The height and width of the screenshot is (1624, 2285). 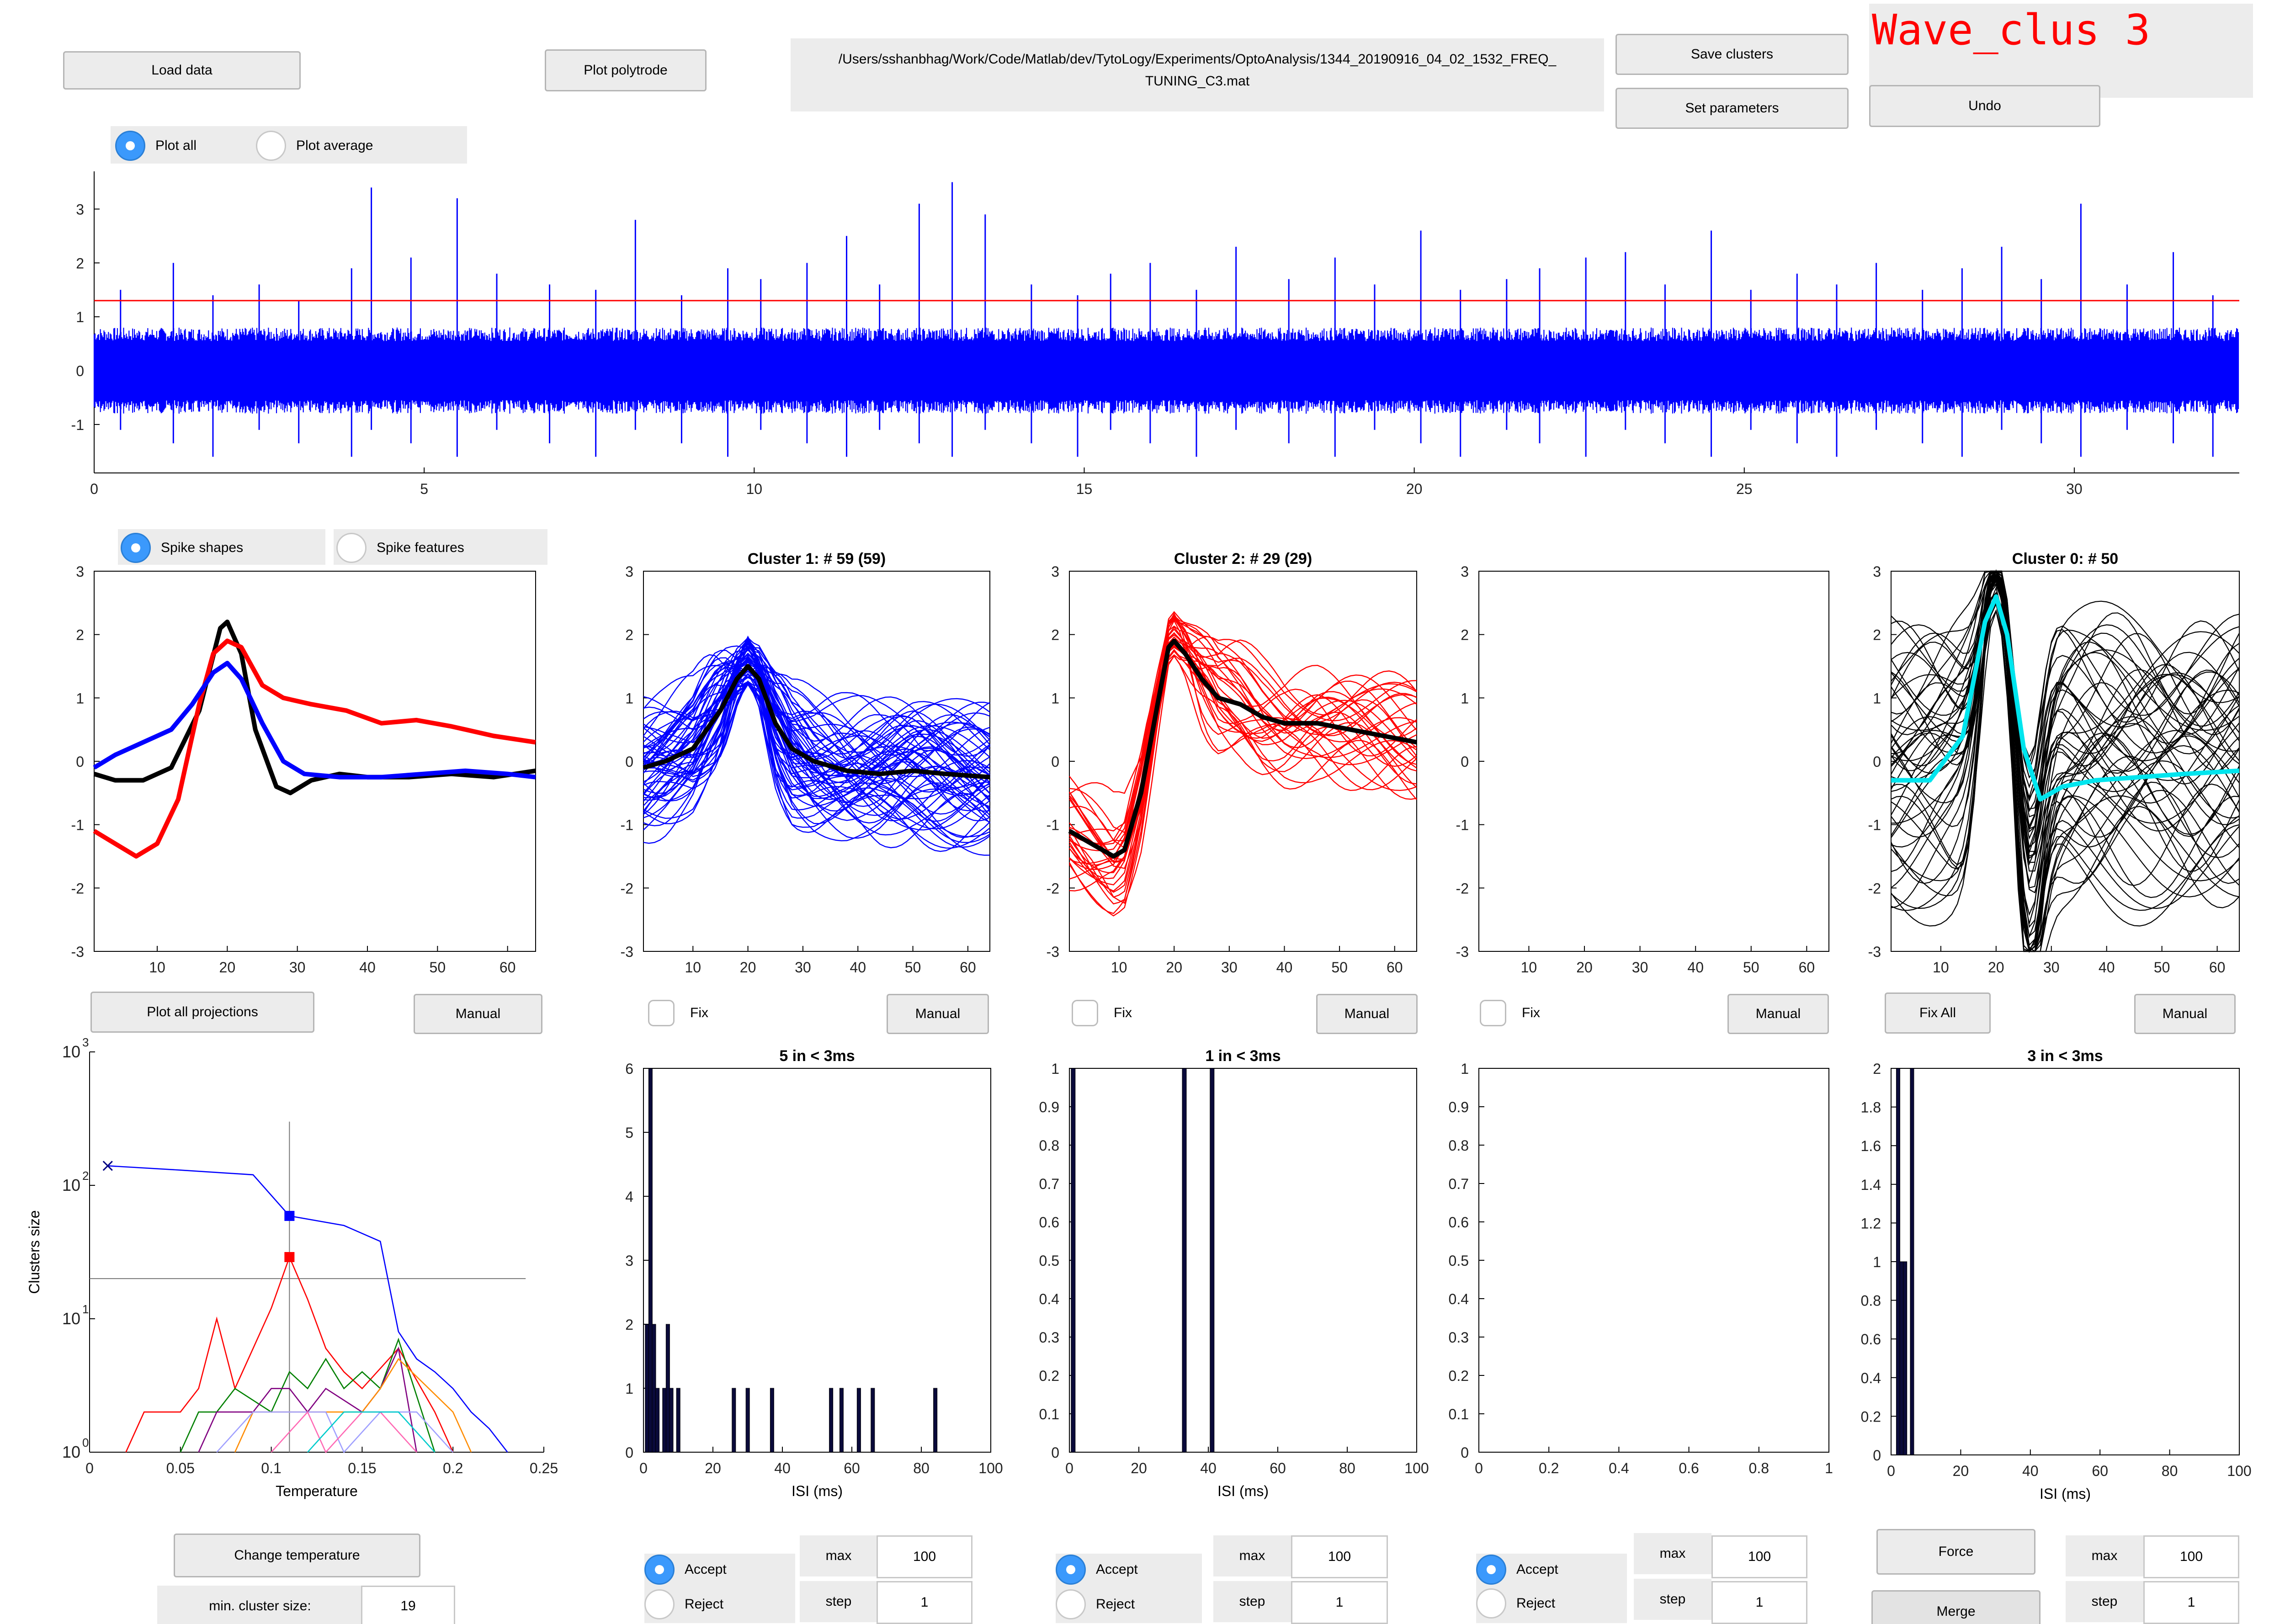 What do you see at coordinates (1938, 1013) in the screenshot?
I see `fix-all-button: Fix All` at bounding box center [1938, 1013].